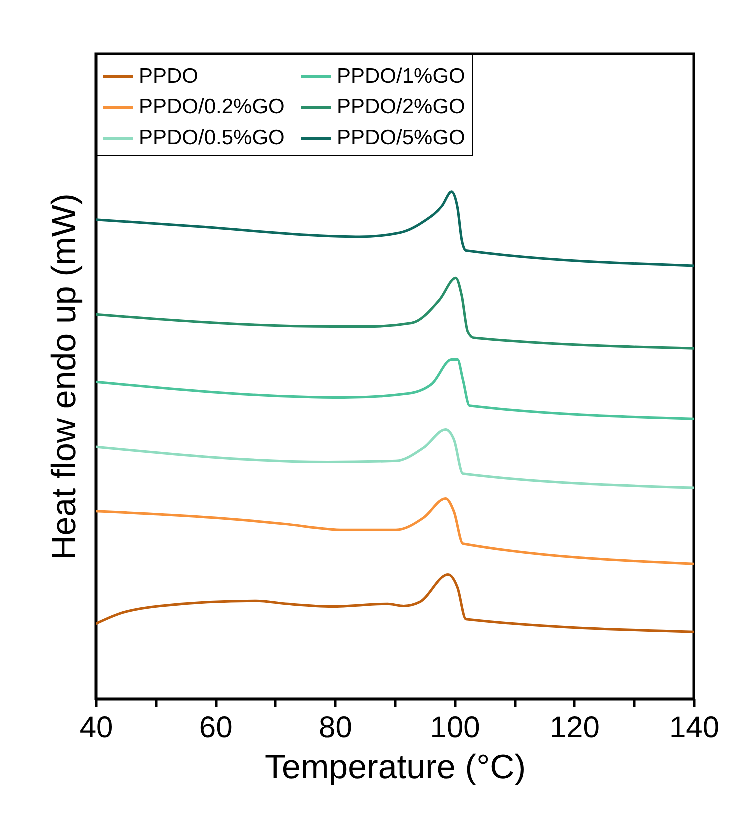  I want to click on x-tick-label: 100, so click(455, 728).